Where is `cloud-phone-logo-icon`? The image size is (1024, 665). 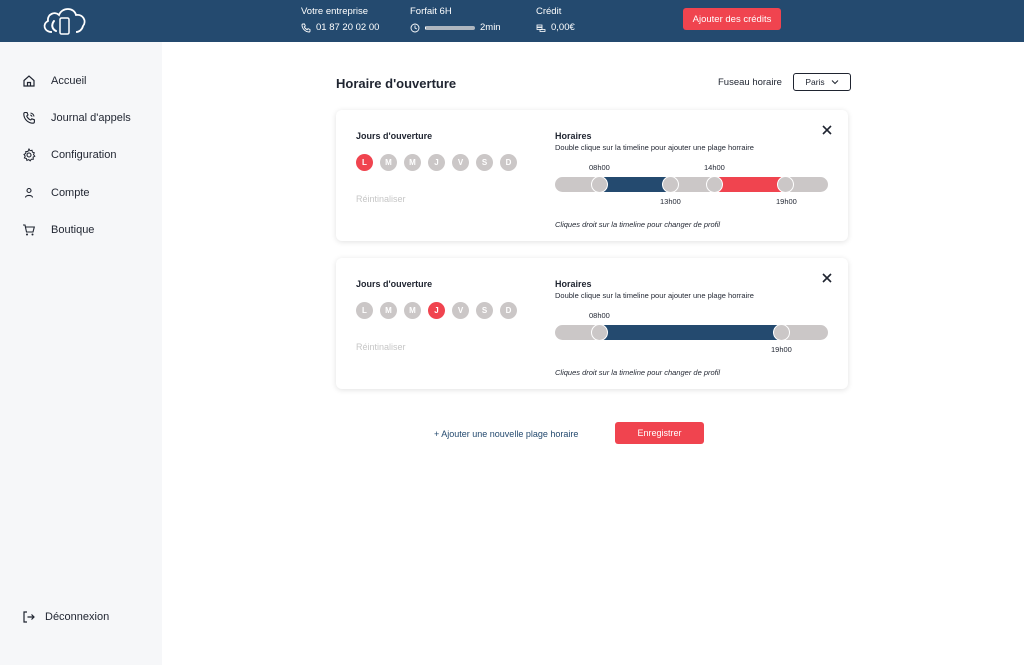
cloud-phone-logo-icon is located at coordinates (64, 21).